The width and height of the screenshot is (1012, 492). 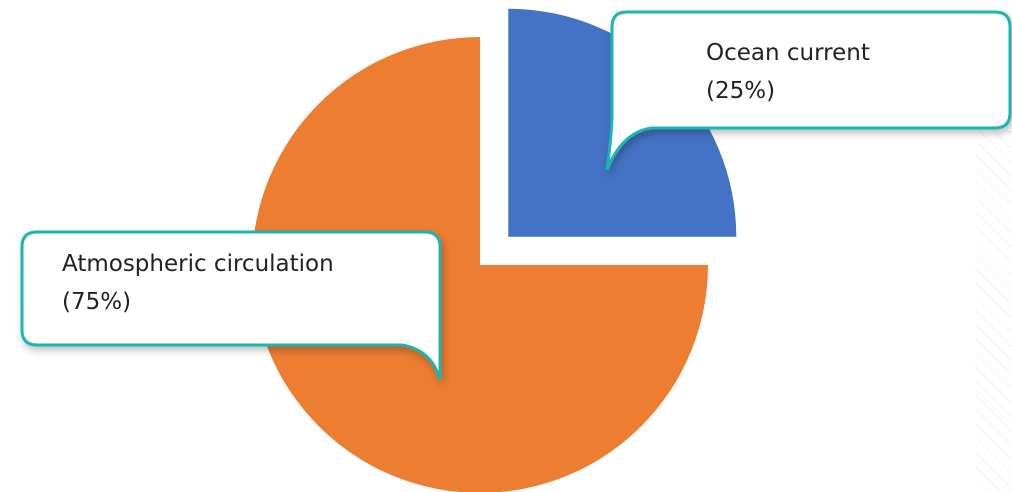 I want to click on hatch-decoration, so click(x=993, y=311).